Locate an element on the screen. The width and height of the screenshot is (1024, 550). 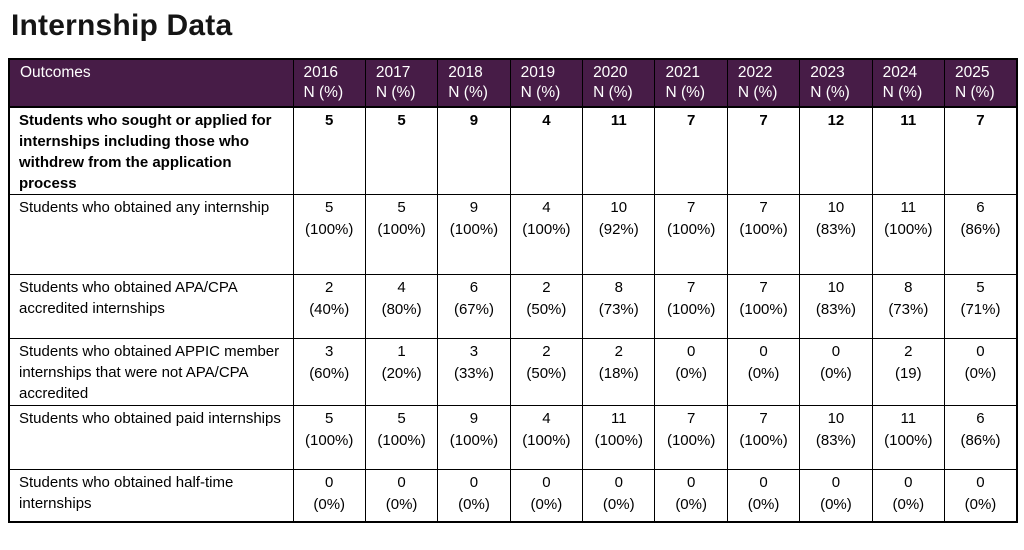
column-header-year: 2021 N (%) is located at coordinates (691, 83).